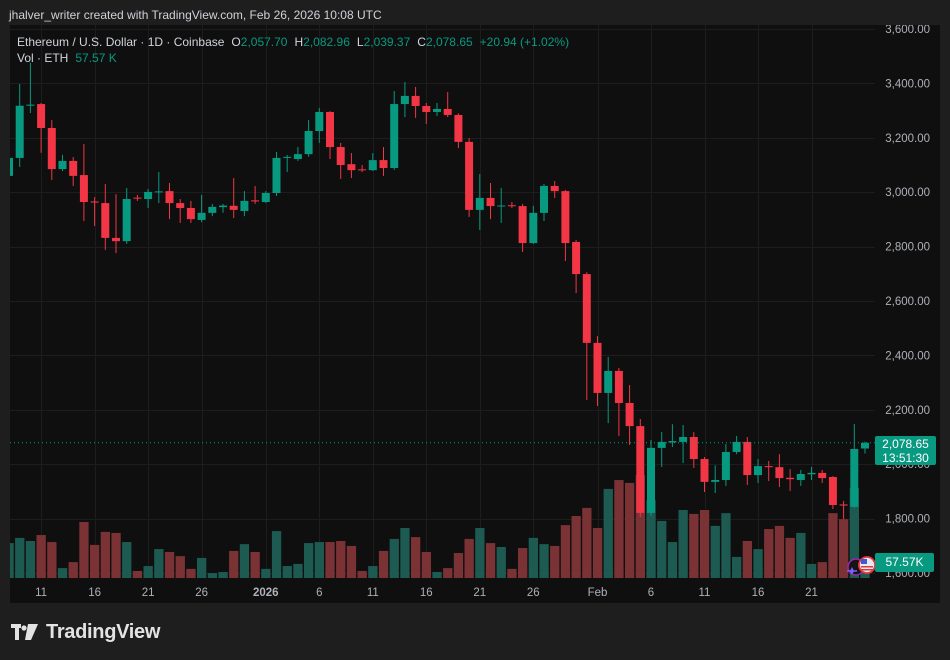  I want to click on price-axis-label: 3,600.00, so click(907, 30).